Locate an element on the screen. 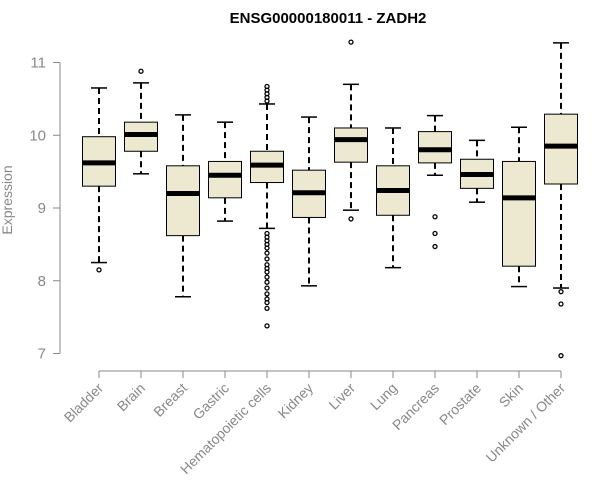  box-skin is located at coordinates (519, 207).